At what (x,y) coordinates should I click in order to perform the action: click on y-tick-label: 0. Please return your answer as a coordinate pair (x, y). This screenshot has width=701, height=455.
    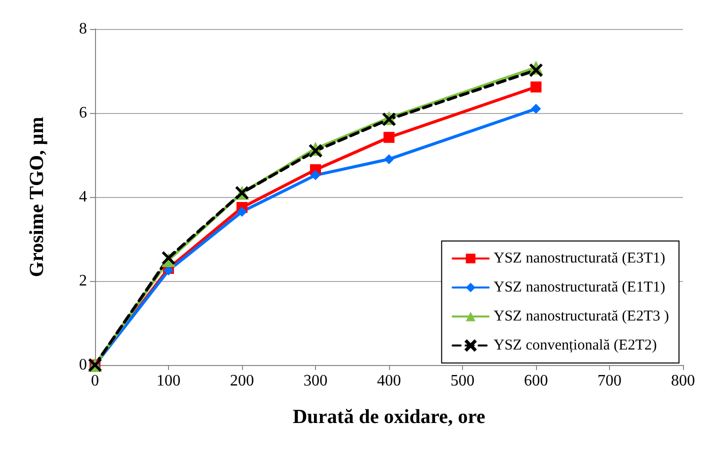
    Looking at the image, I should click on (83, 365).